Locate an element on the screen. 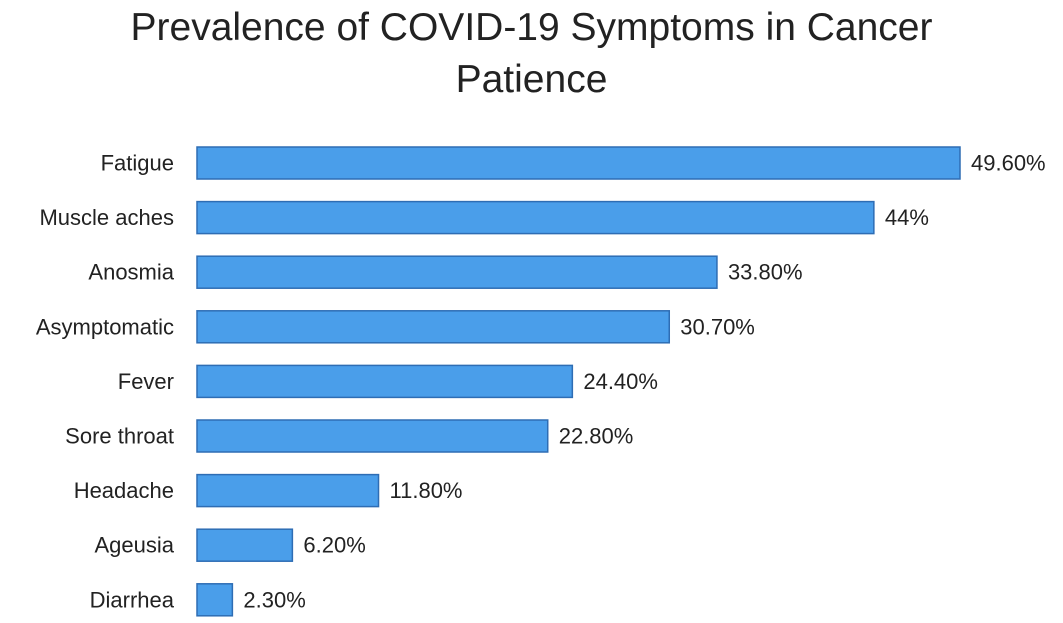  category-label: Diarrhea is located at coordinates (132, 599).